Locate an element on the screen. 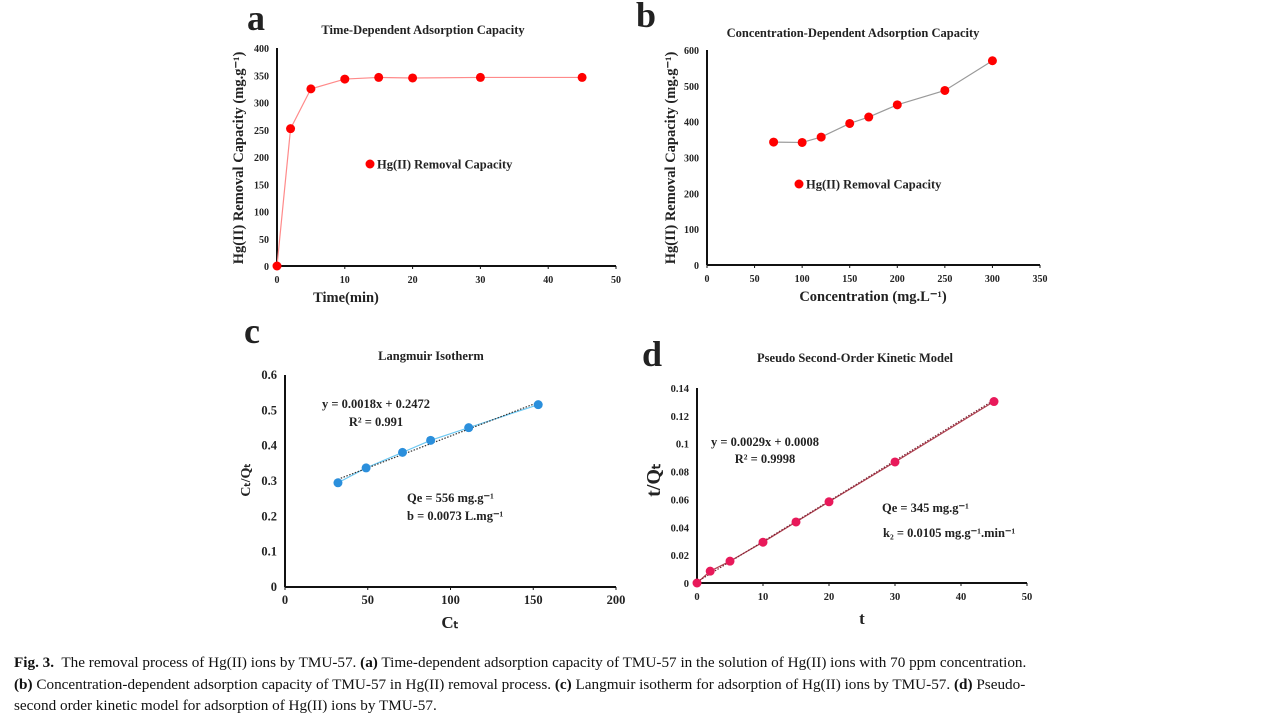  caption-segment: Pseudo- is located at coordinates (999, 684).